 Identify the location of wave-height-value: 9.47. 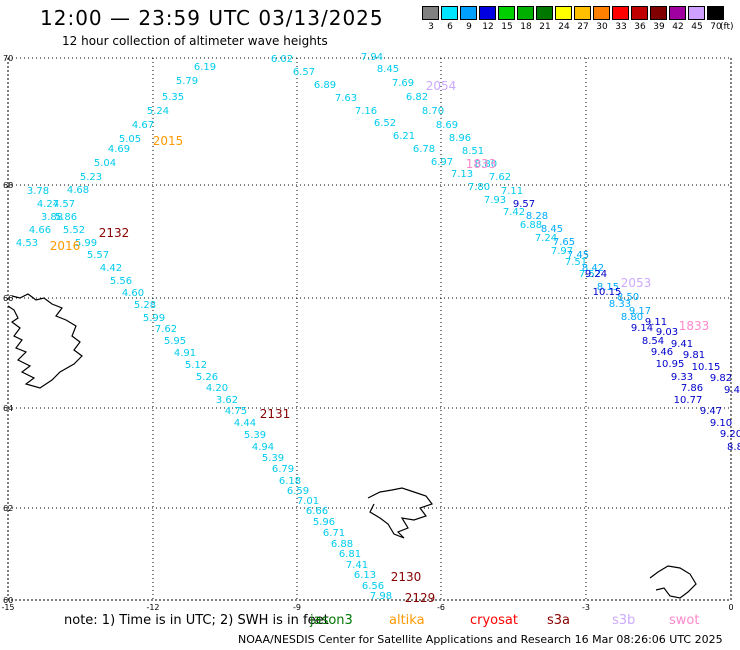
(711, 411).